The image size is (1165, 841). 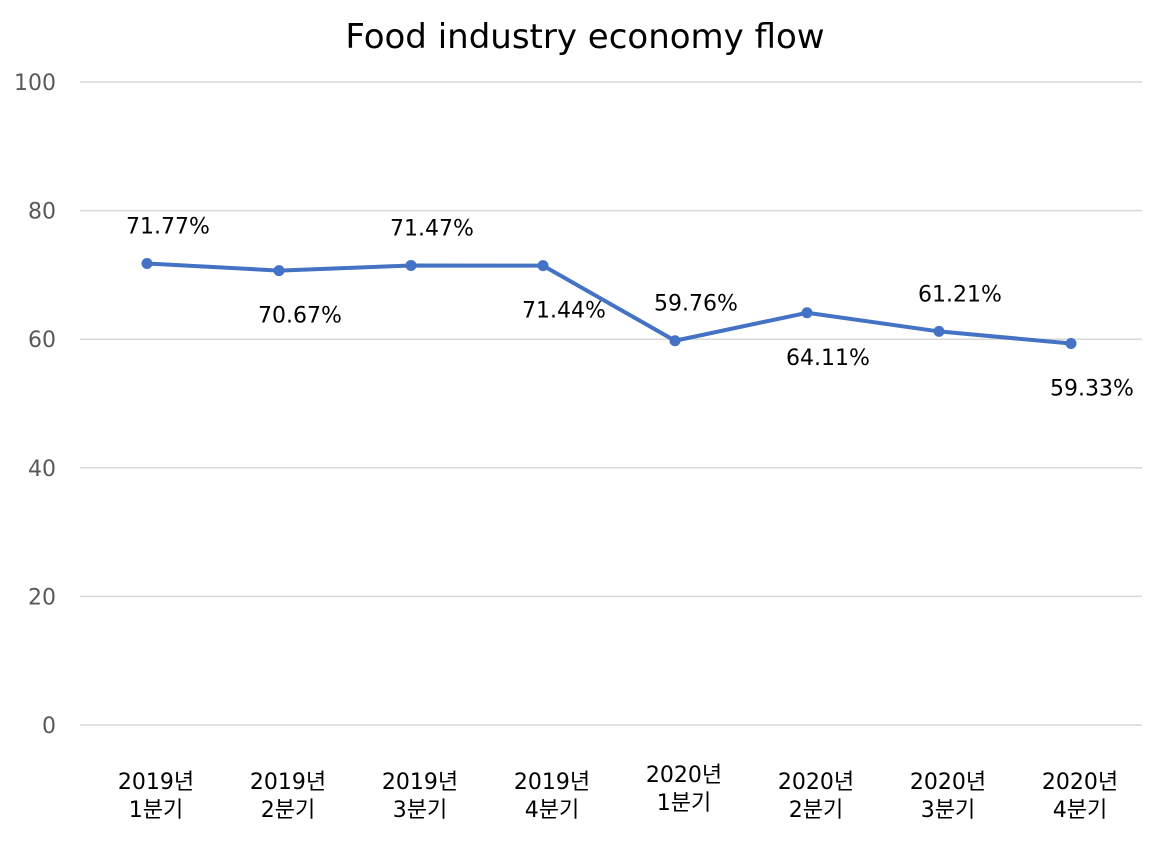 What do you see at coordinates (828, 358) in the screenshot?
I see `data-label: 64.11%` at bounding box center [828, 358].